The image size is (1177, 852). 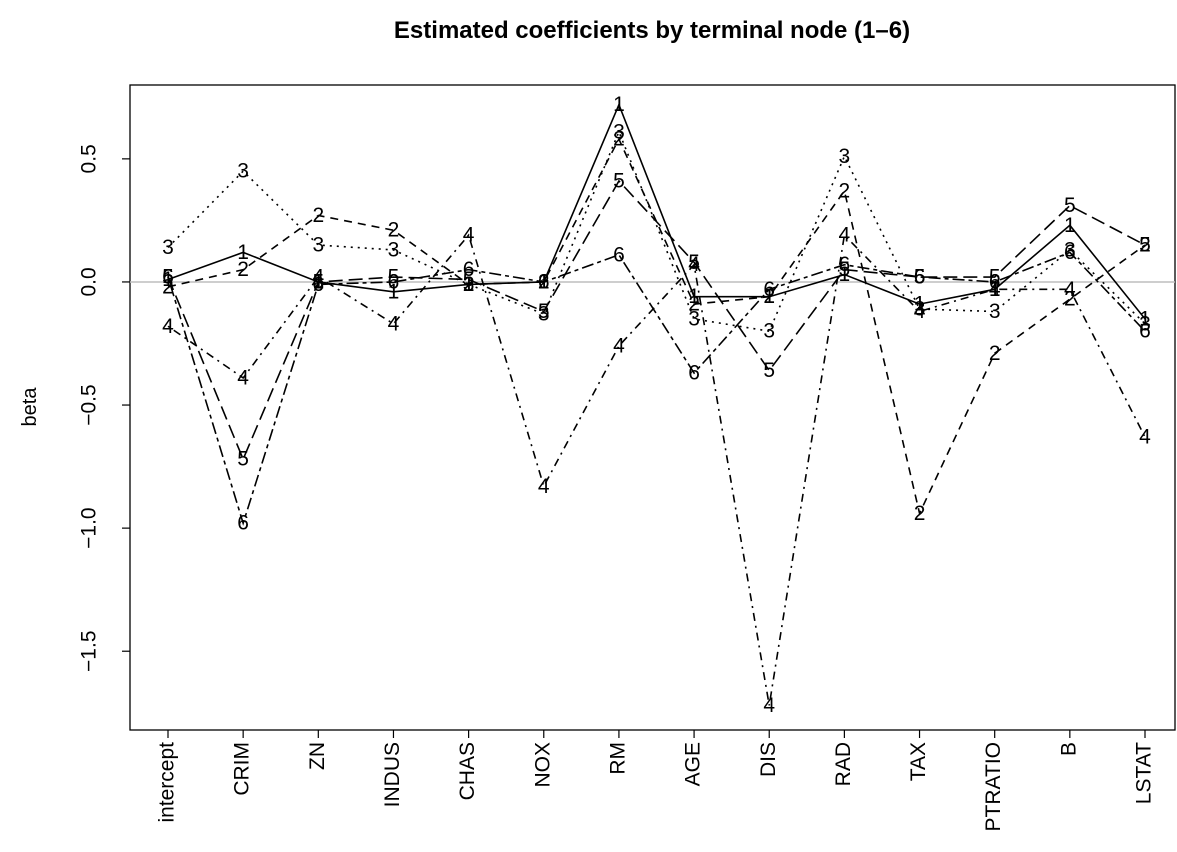 What do you see at coordinates (843, 764) in the screenshot?
I see `x-tick-label: RAD` at bounding box center [843, 764].